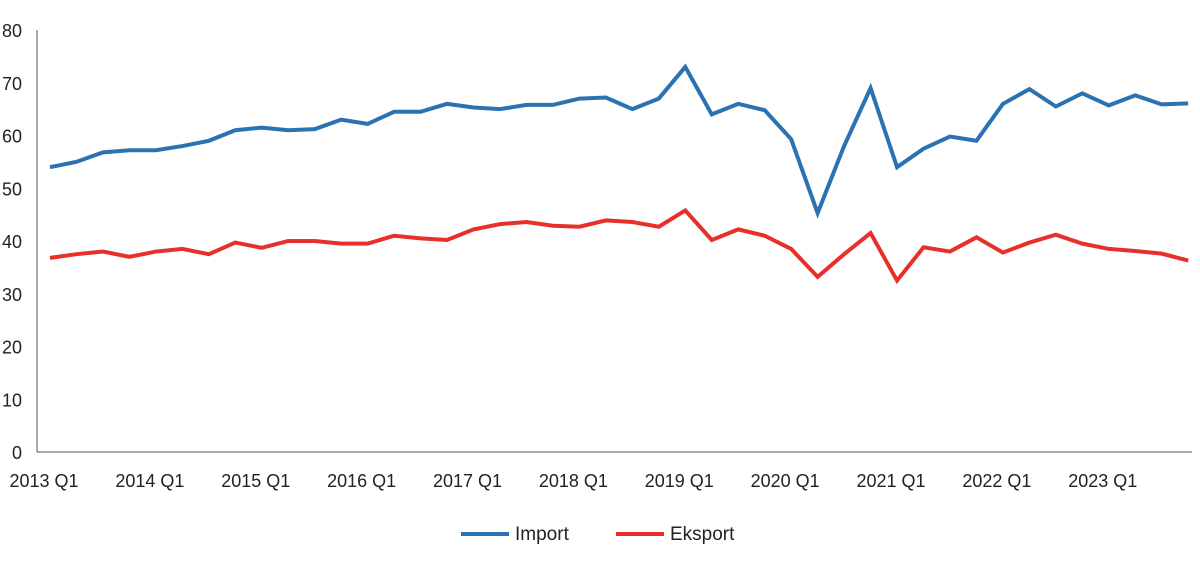  Describe the element at coordinates (12, 137) in the screenshot. I see `y-tick-label: 60` at that location.